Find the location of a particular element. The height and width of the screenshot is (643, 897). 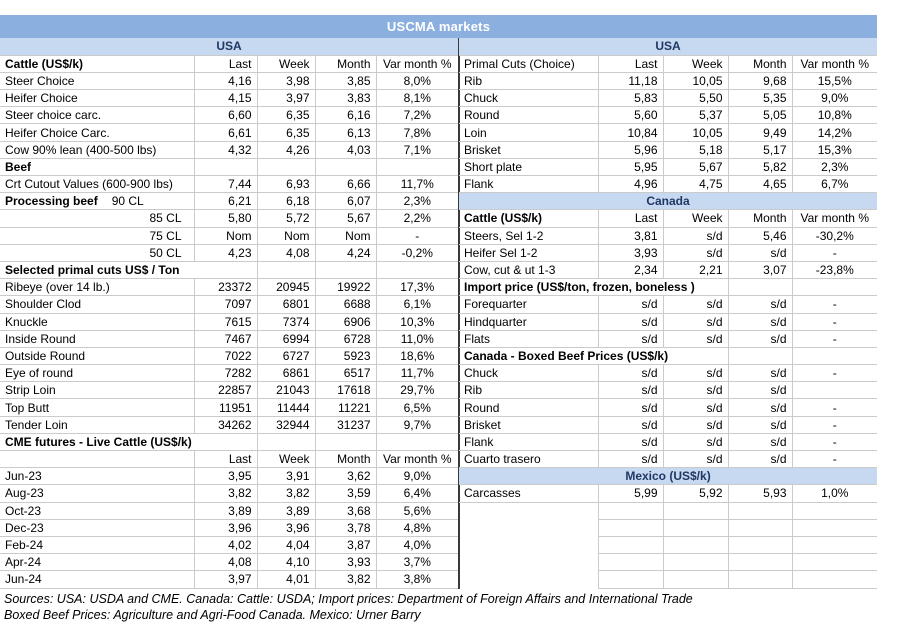

data-row: Strip Loin 22857 21043 17618 29,7% is located at coordinates (229, 390).